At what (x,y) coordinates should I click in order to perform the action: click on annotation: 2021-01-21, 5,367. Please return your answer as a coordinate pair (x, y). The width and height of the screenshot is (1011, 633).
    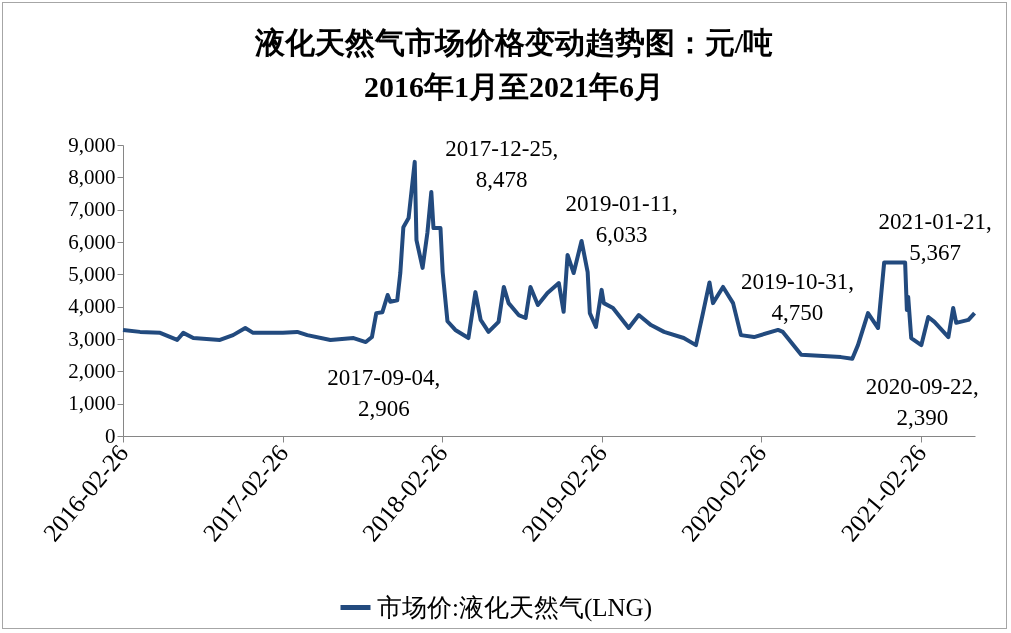
    Looking at the image, I should click on (935, 237).